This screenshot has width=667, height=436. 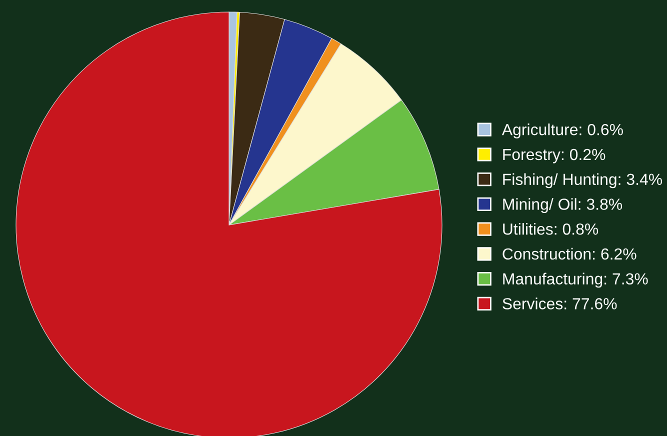 I want to click on legend-label: Manufacturing: 7.3%, so click(x=575, y=280).